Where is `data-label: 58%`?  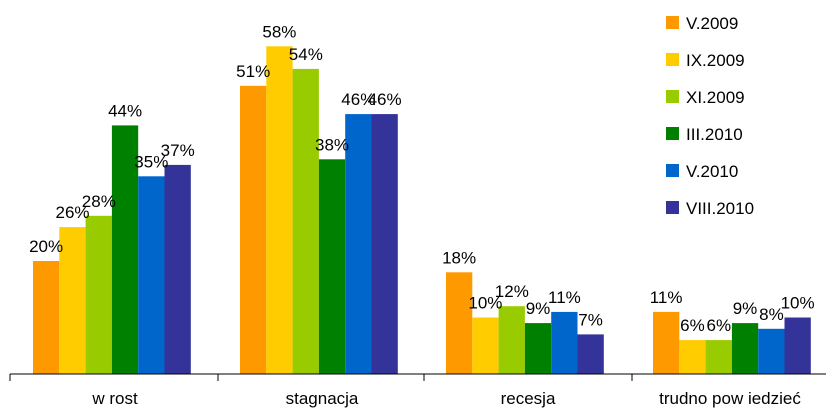
data-label: 58% is located at coordinates (279, 31).